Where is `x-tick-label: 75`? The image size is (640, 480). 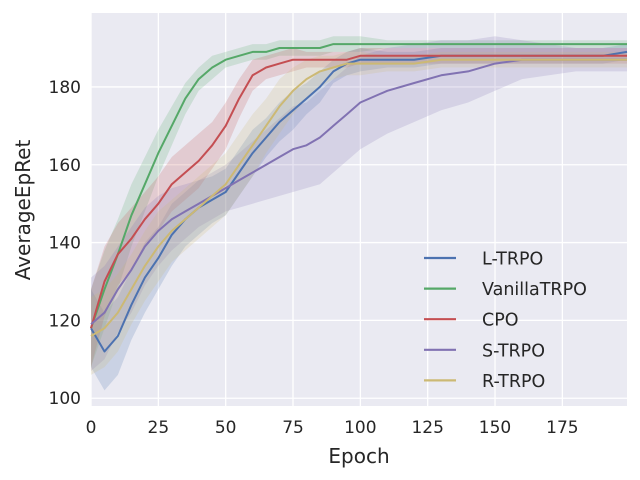
x-tick-label: 75 is located at coordinates (293, 428).